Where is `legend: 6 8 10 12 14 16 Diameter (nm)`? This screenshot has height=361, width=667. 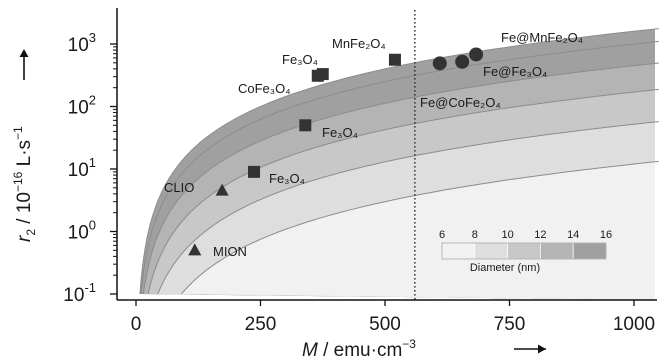
legend: 6 8 10 12 14 16 Diameter (nm) is located at coordinates (525, 251).